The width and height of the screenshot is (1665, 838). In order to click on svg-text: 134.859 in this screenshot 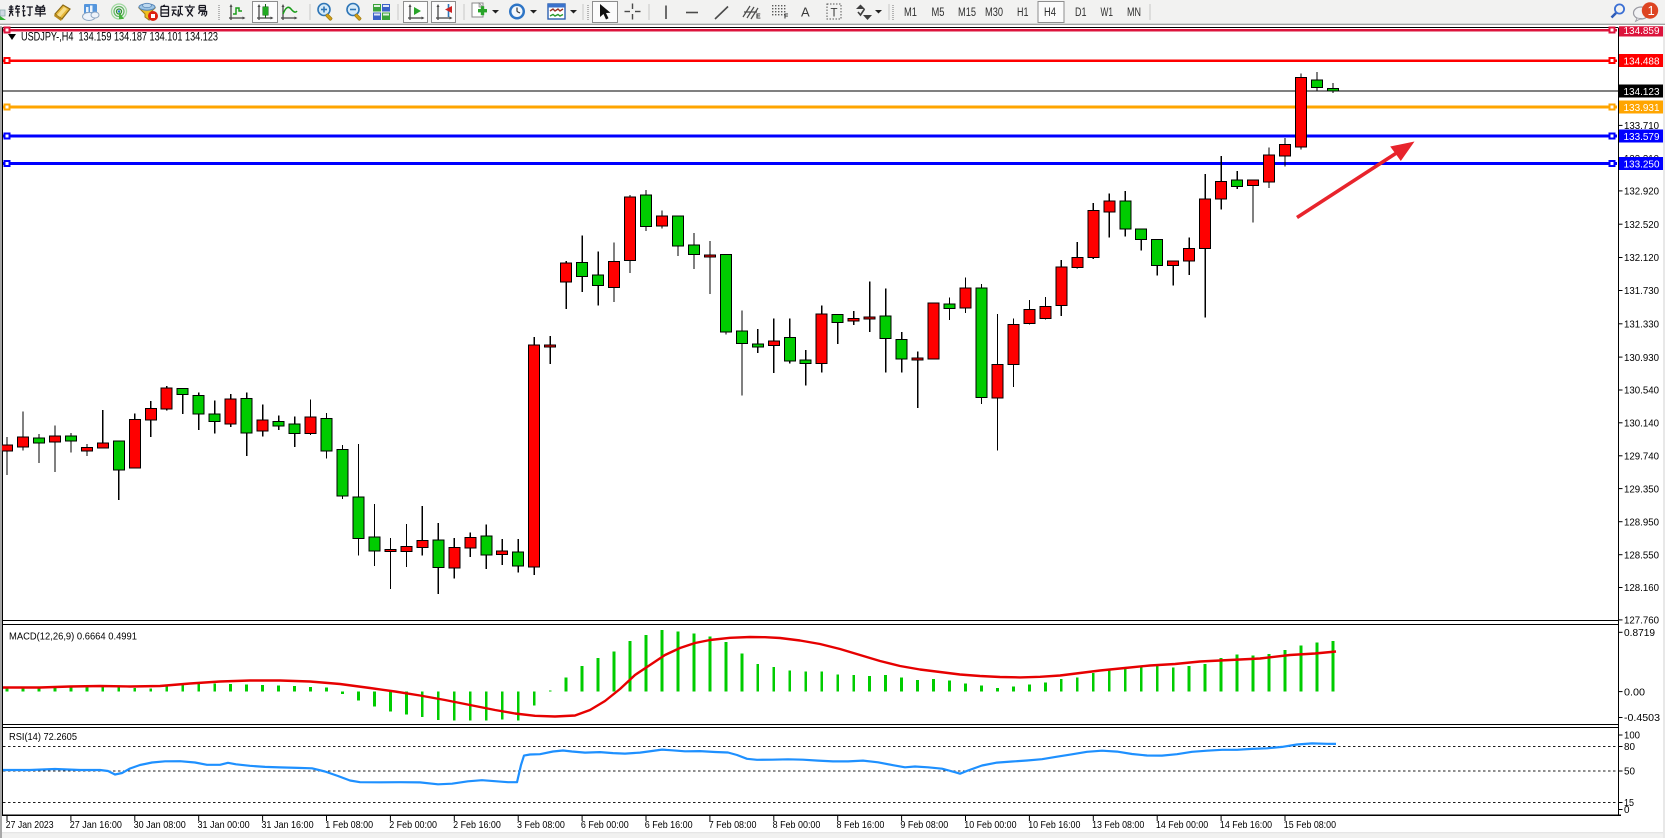, I will do `click(1642, 31)`.